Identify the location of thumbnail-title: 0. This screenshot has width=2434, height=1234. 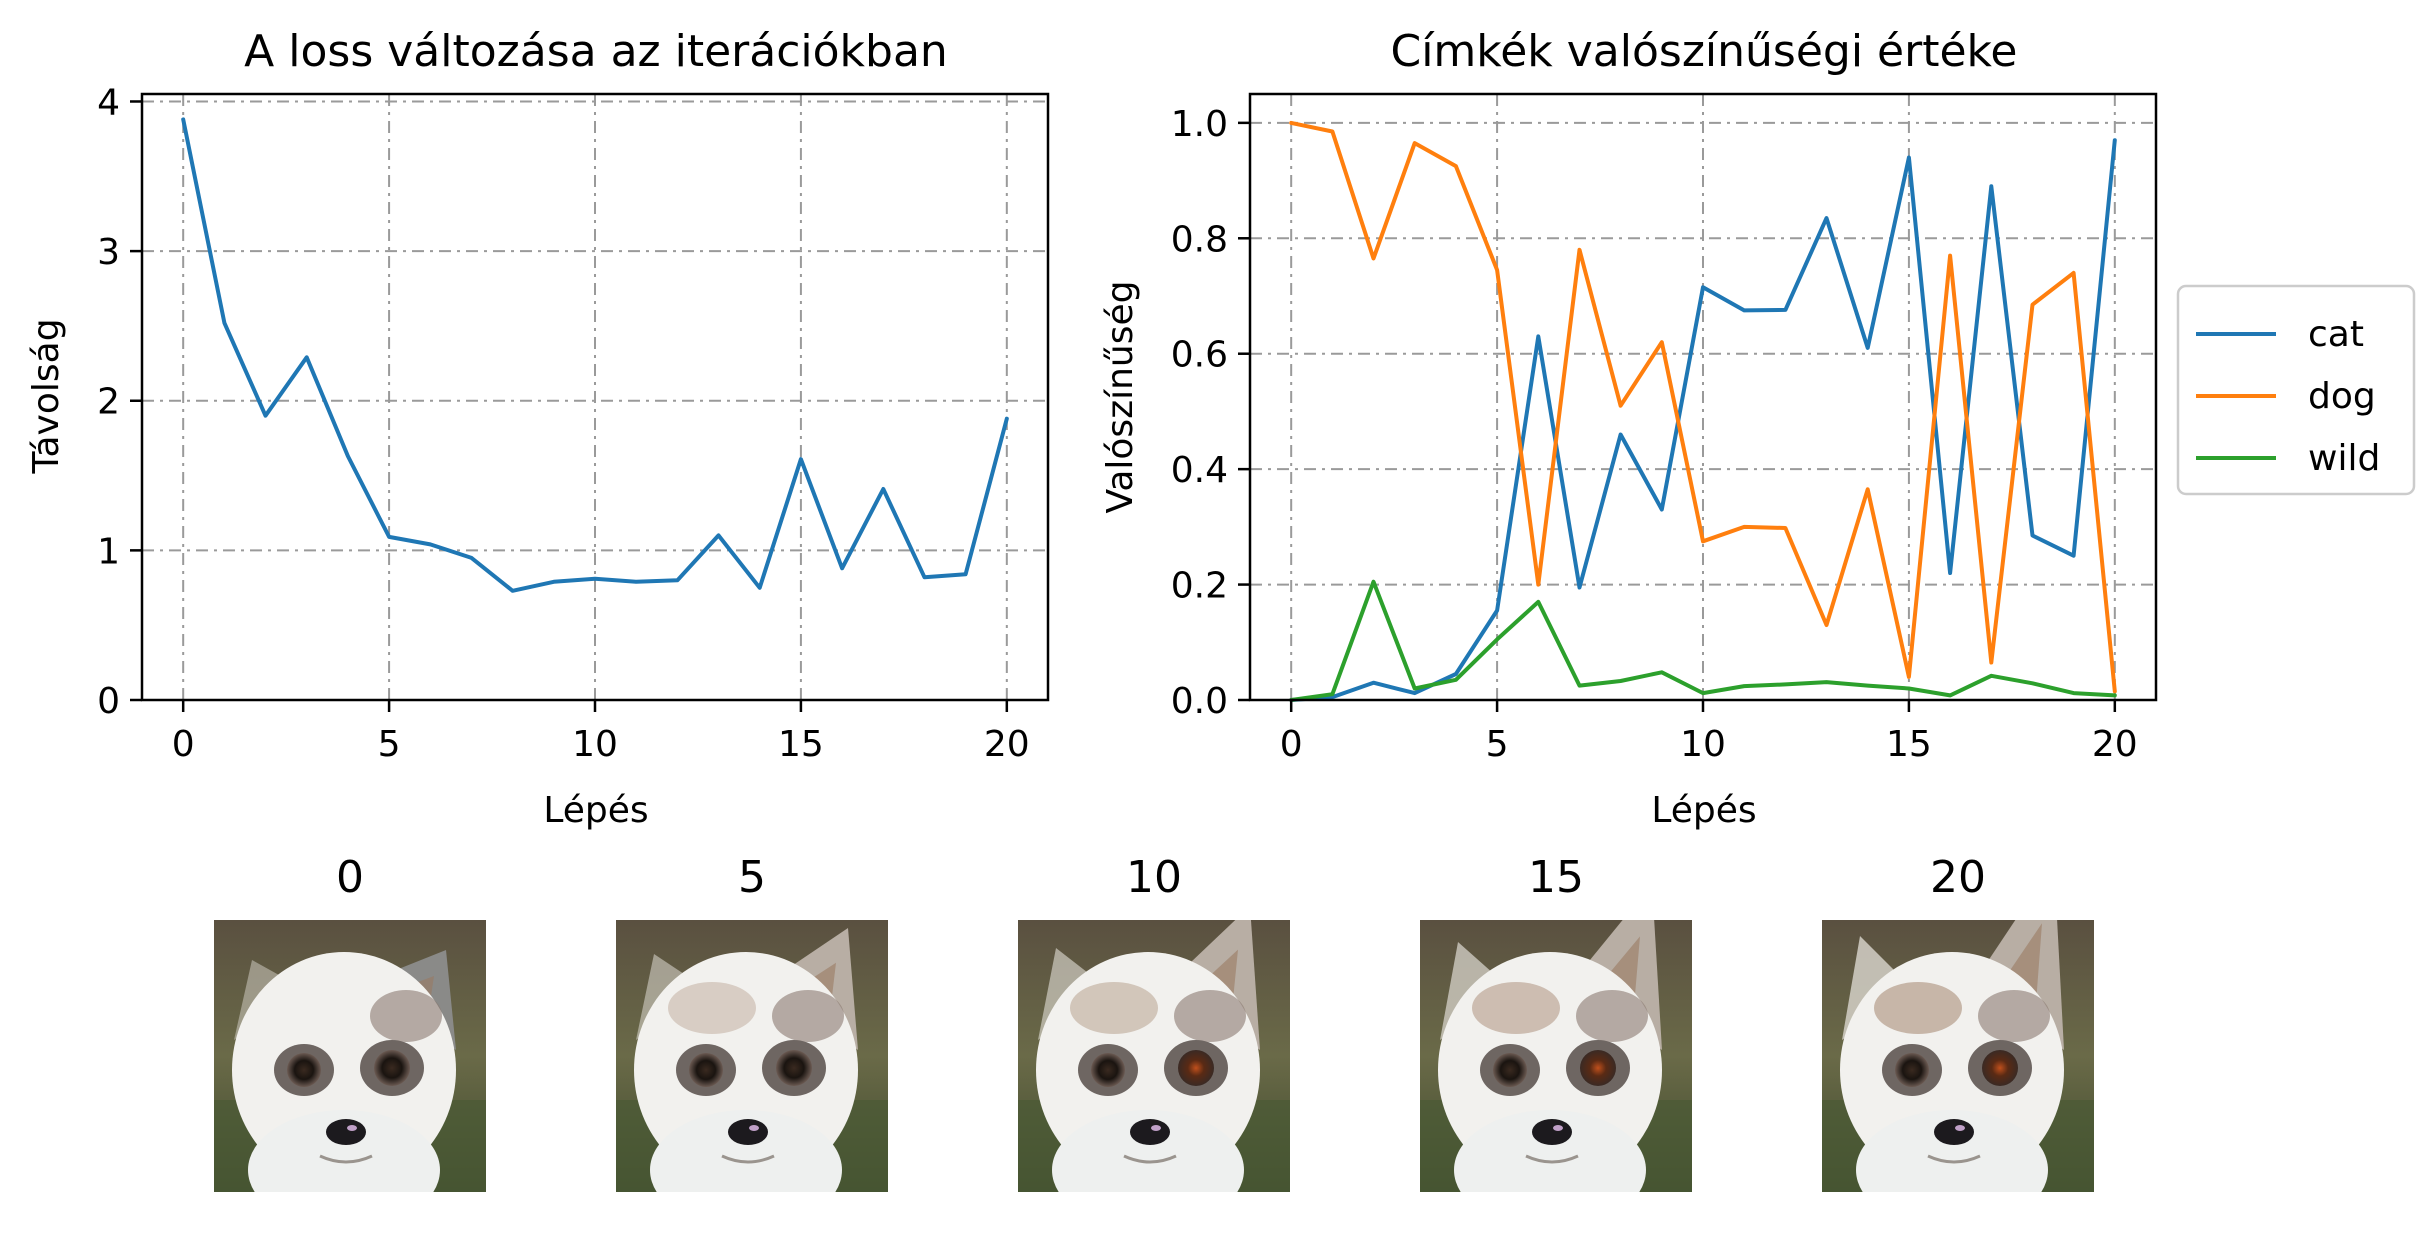
(350, 877).